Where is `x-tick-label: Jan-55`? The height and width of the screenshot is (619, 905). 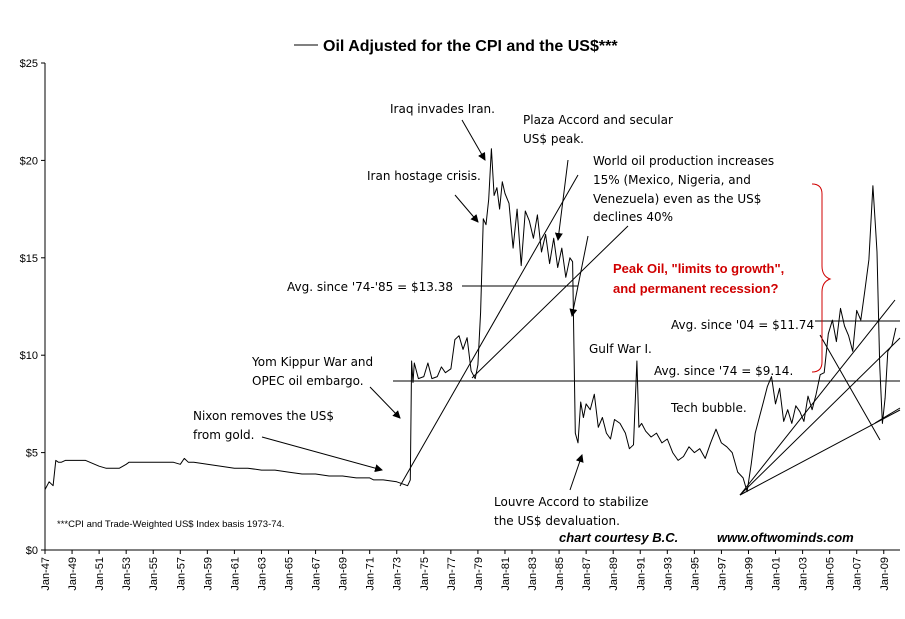
x-tick-label: Jan-55 is located at coordinates (154, 574).